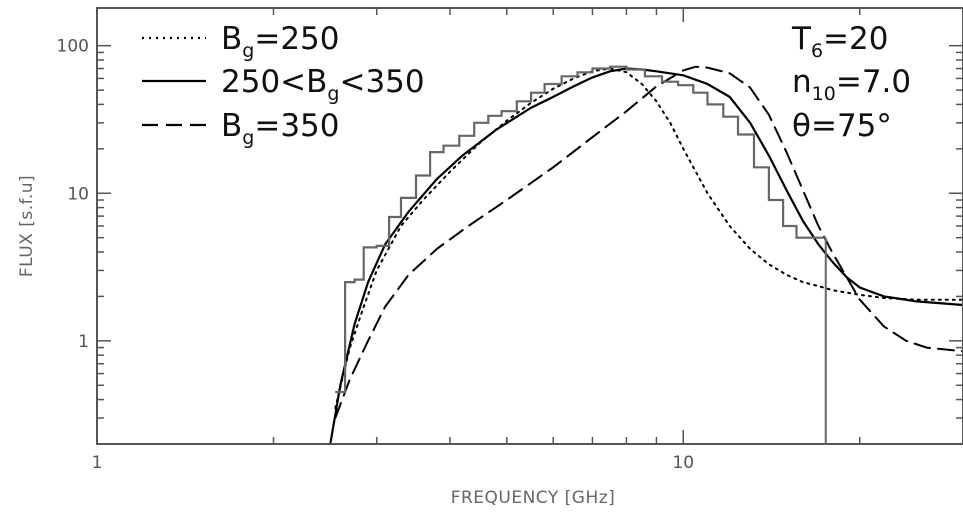  What do you see at coordinates (851, 84) in the screenshot?
I see `parameter-annotation: n10=7.0` at bounding box center [851, 84].